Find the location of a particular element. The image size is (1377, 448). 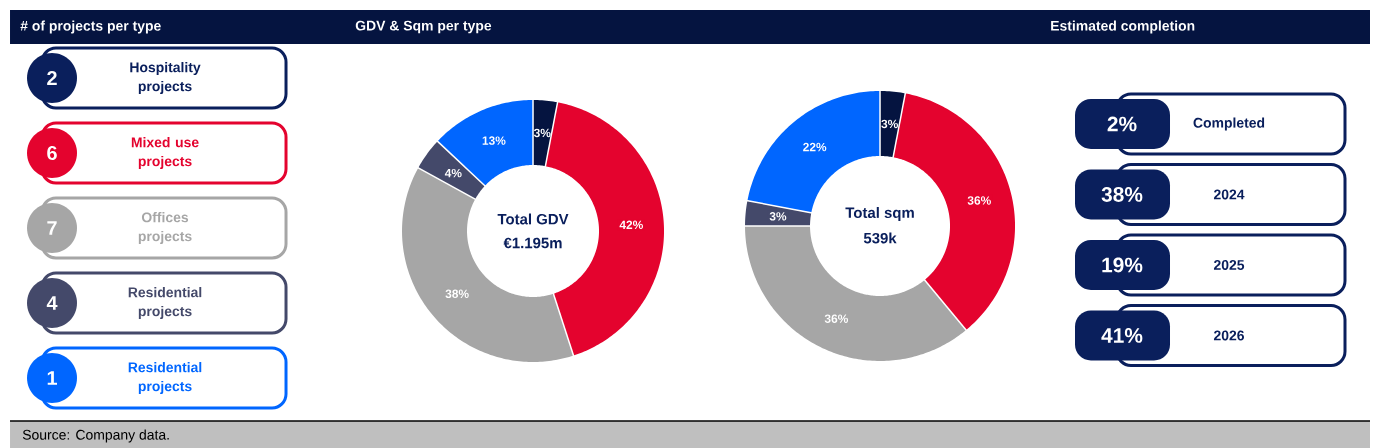

data-label: 1 is located at coordinates (52, 378).